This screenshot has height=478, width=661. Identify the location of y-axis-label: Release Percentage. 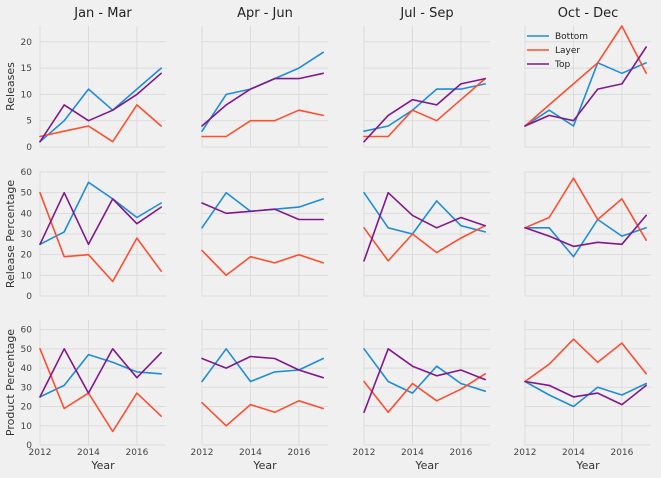
(10, 234).